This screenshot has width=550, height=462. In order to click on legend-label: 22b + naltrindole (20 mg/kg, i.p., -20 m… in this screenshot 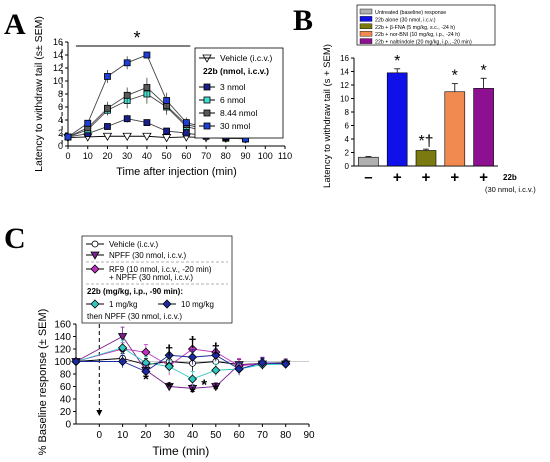, I will do `click(423, 43)`.